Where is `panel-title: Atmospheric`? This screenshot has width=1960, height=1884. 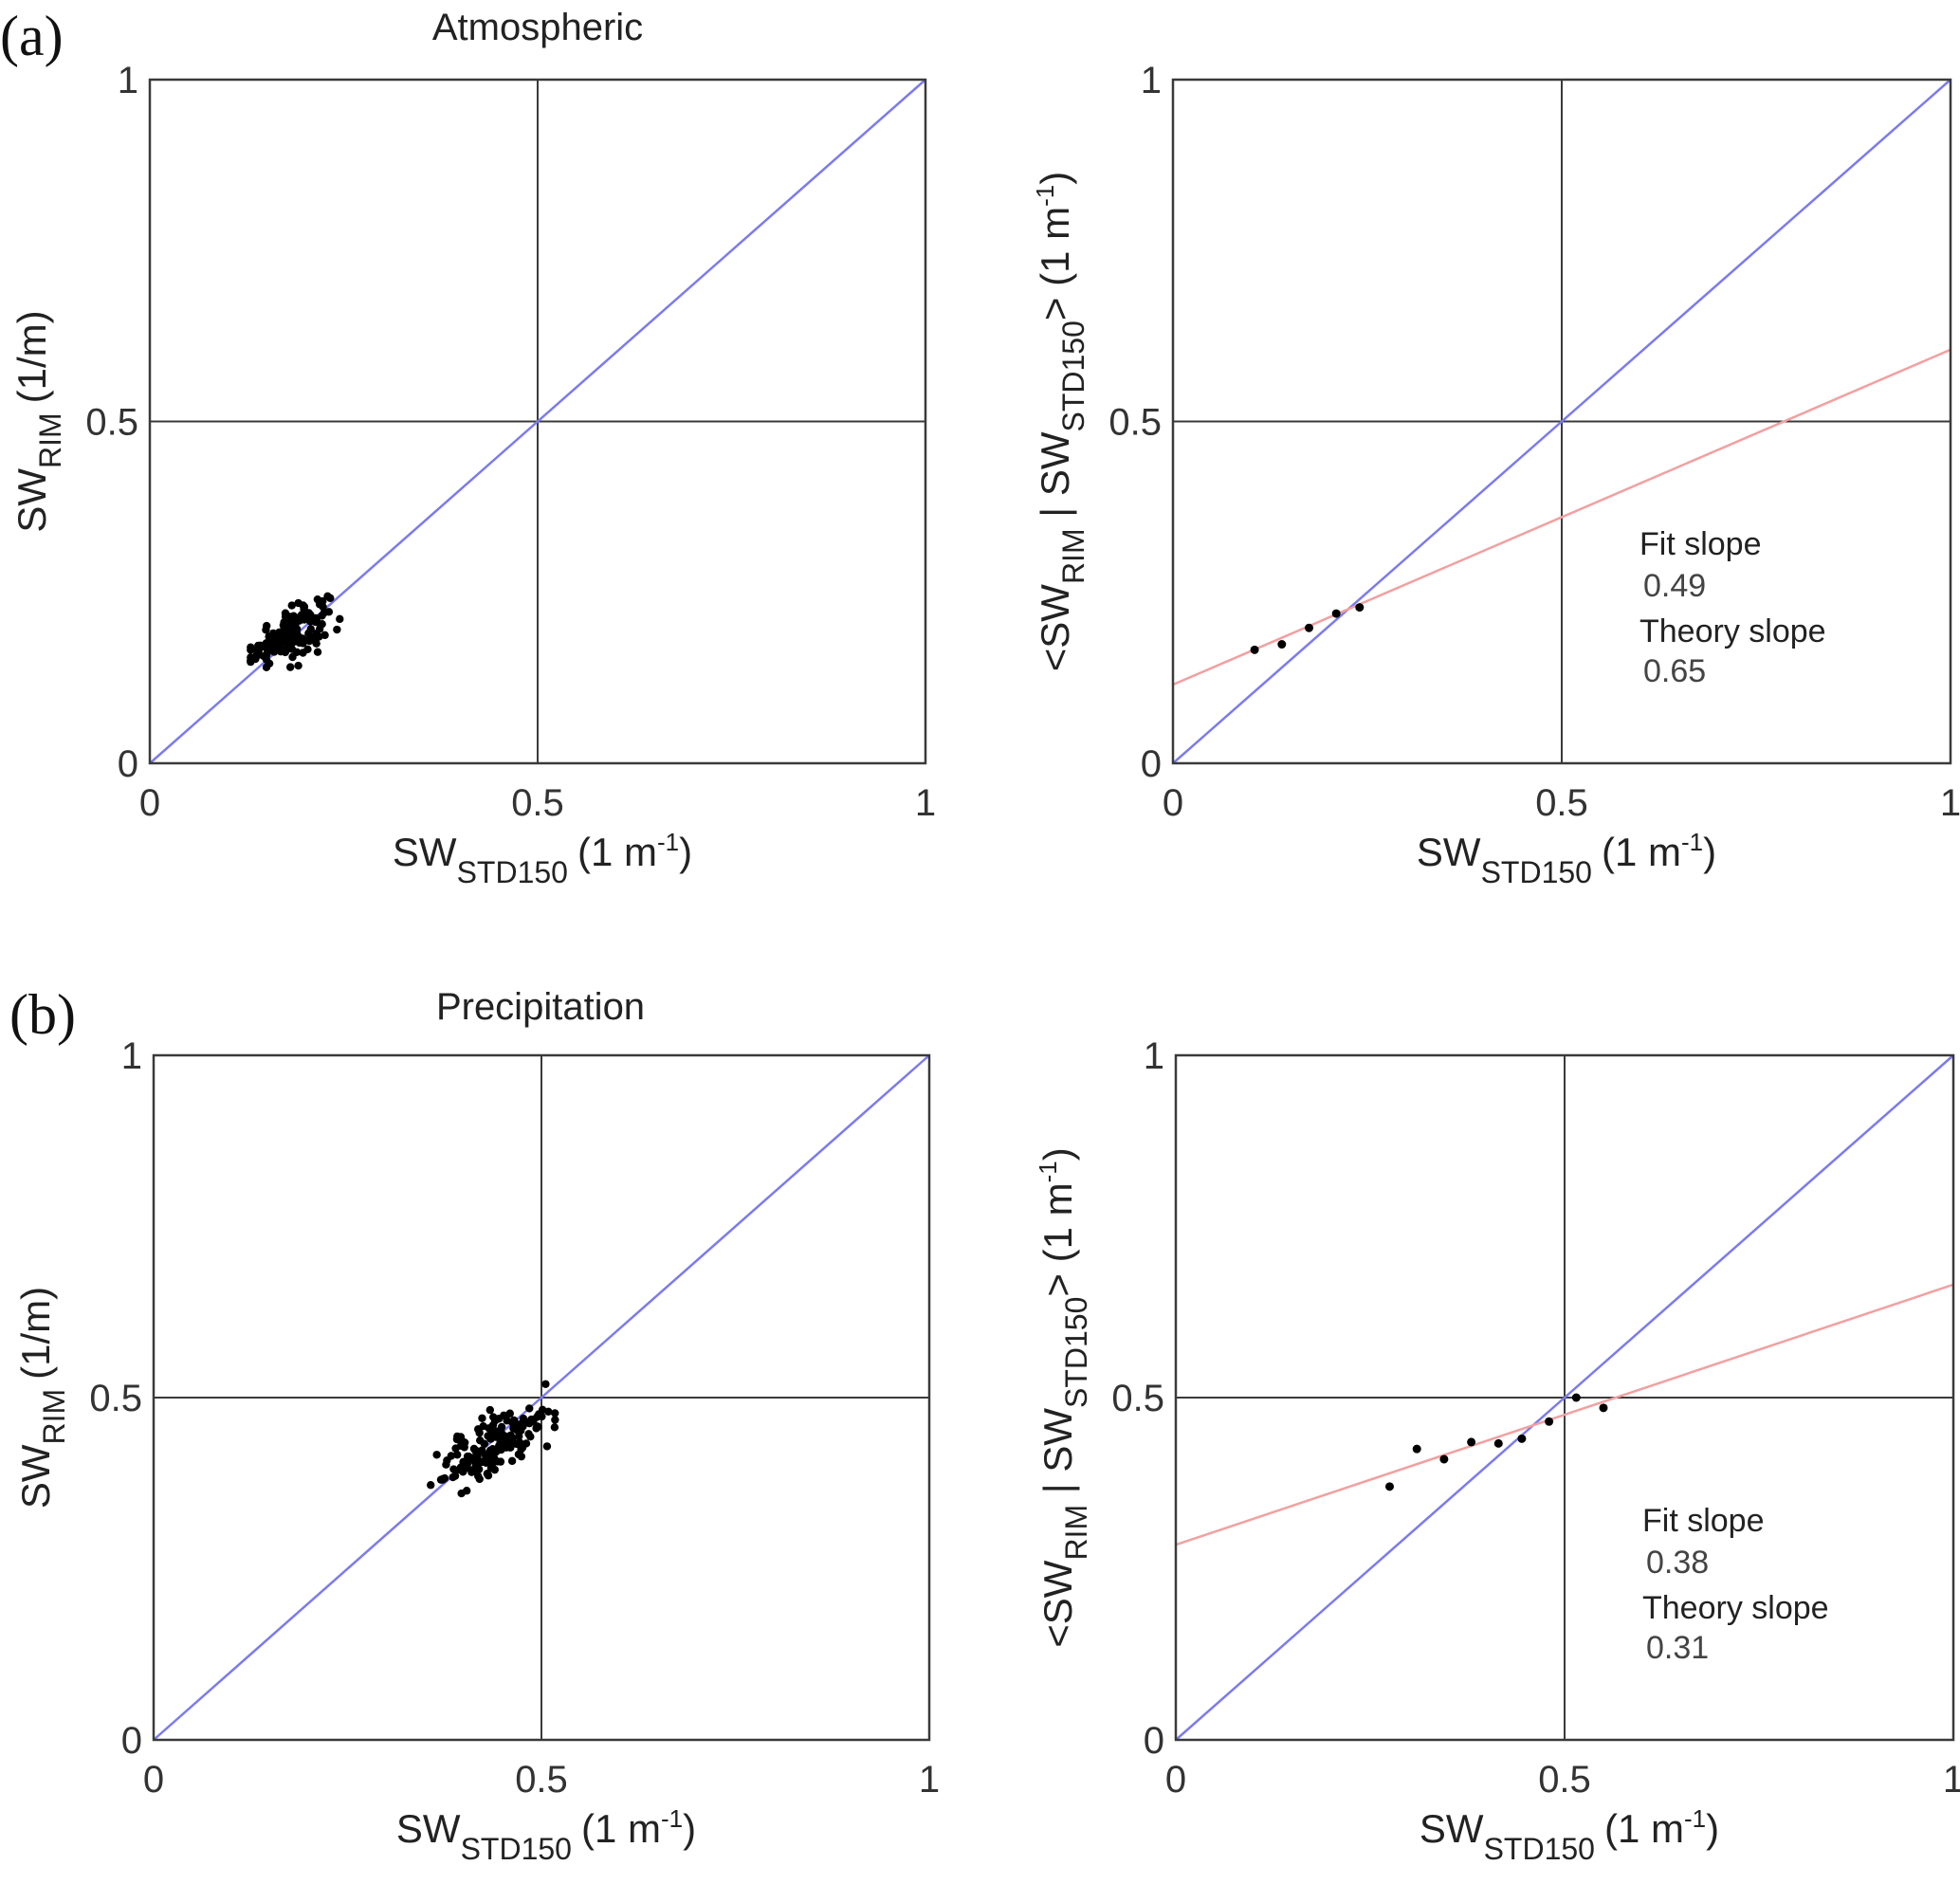
panel-title: Atmospheric is located at coordinates (537, 27).